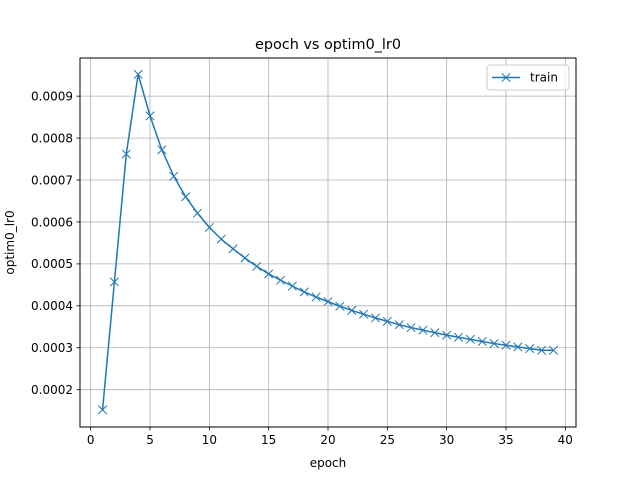 The width and height of the screenshot is (640, 480). Describe the element at coordinates (209, 440) in the screenshot. I see `x-tick-label: 10` at that location.